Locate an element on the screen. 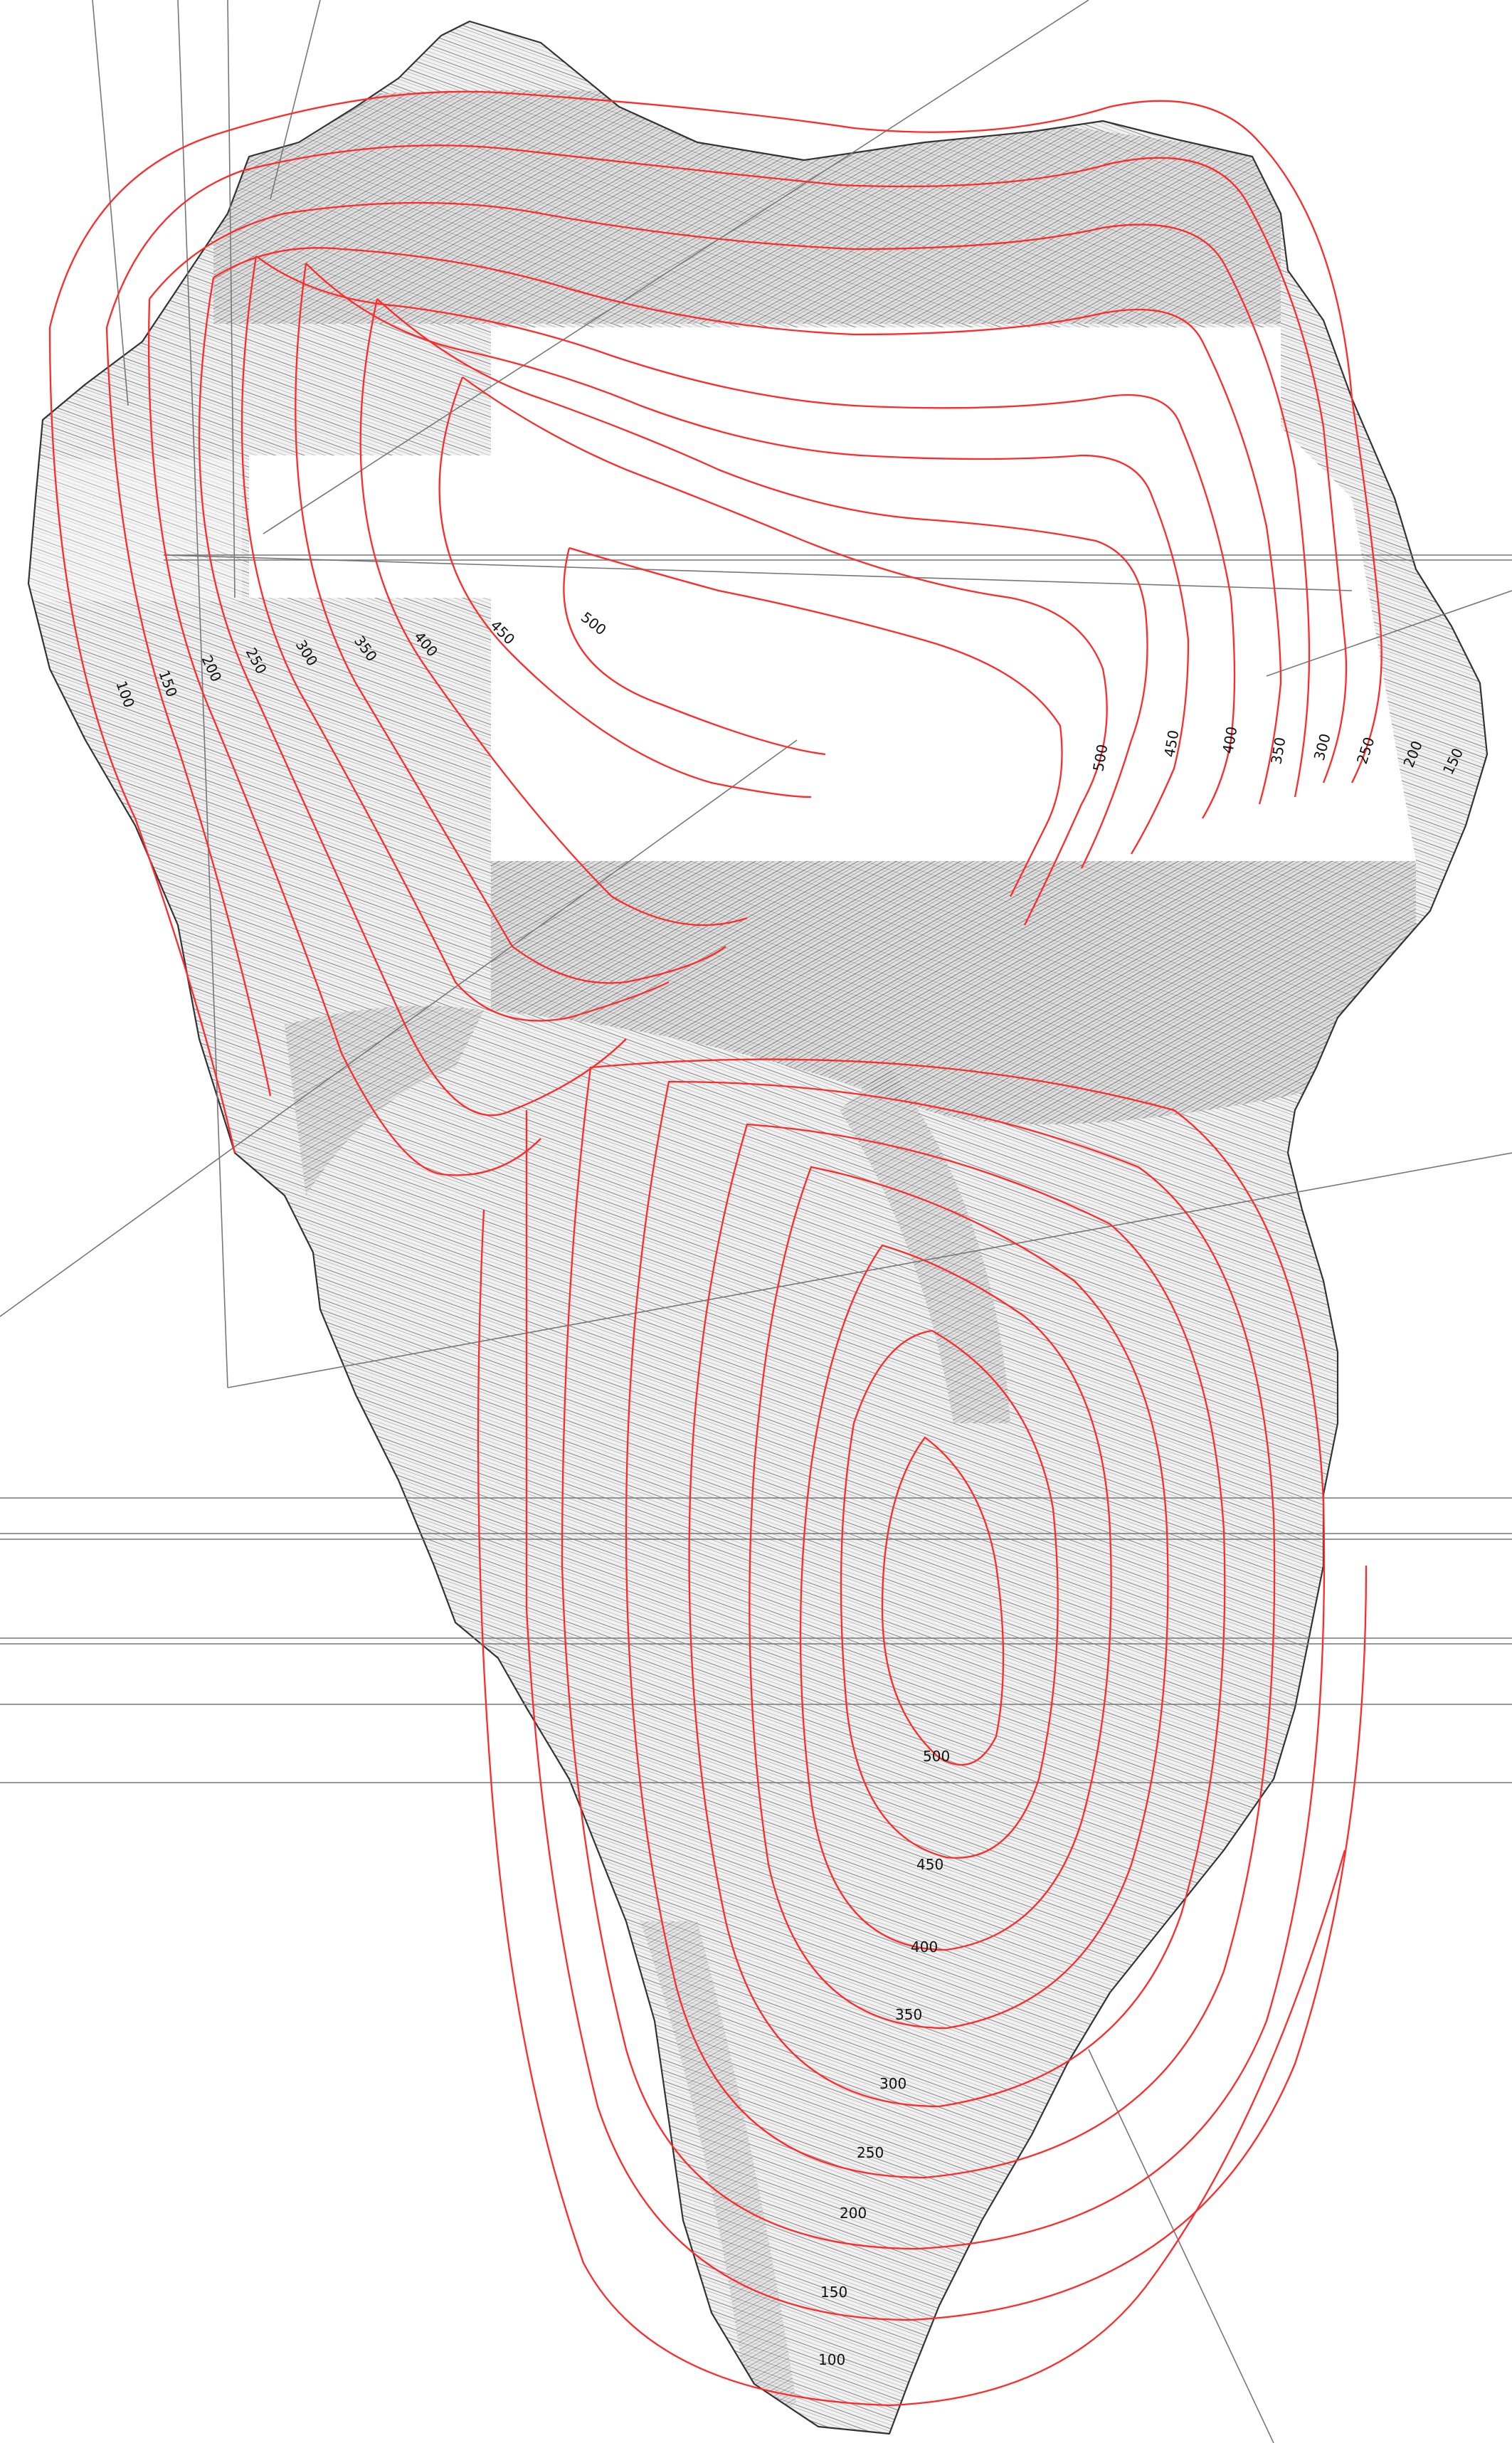 This screenshot has width=1512, height=2443. isoline-label: 150 is located at coordinates (833, 2293).